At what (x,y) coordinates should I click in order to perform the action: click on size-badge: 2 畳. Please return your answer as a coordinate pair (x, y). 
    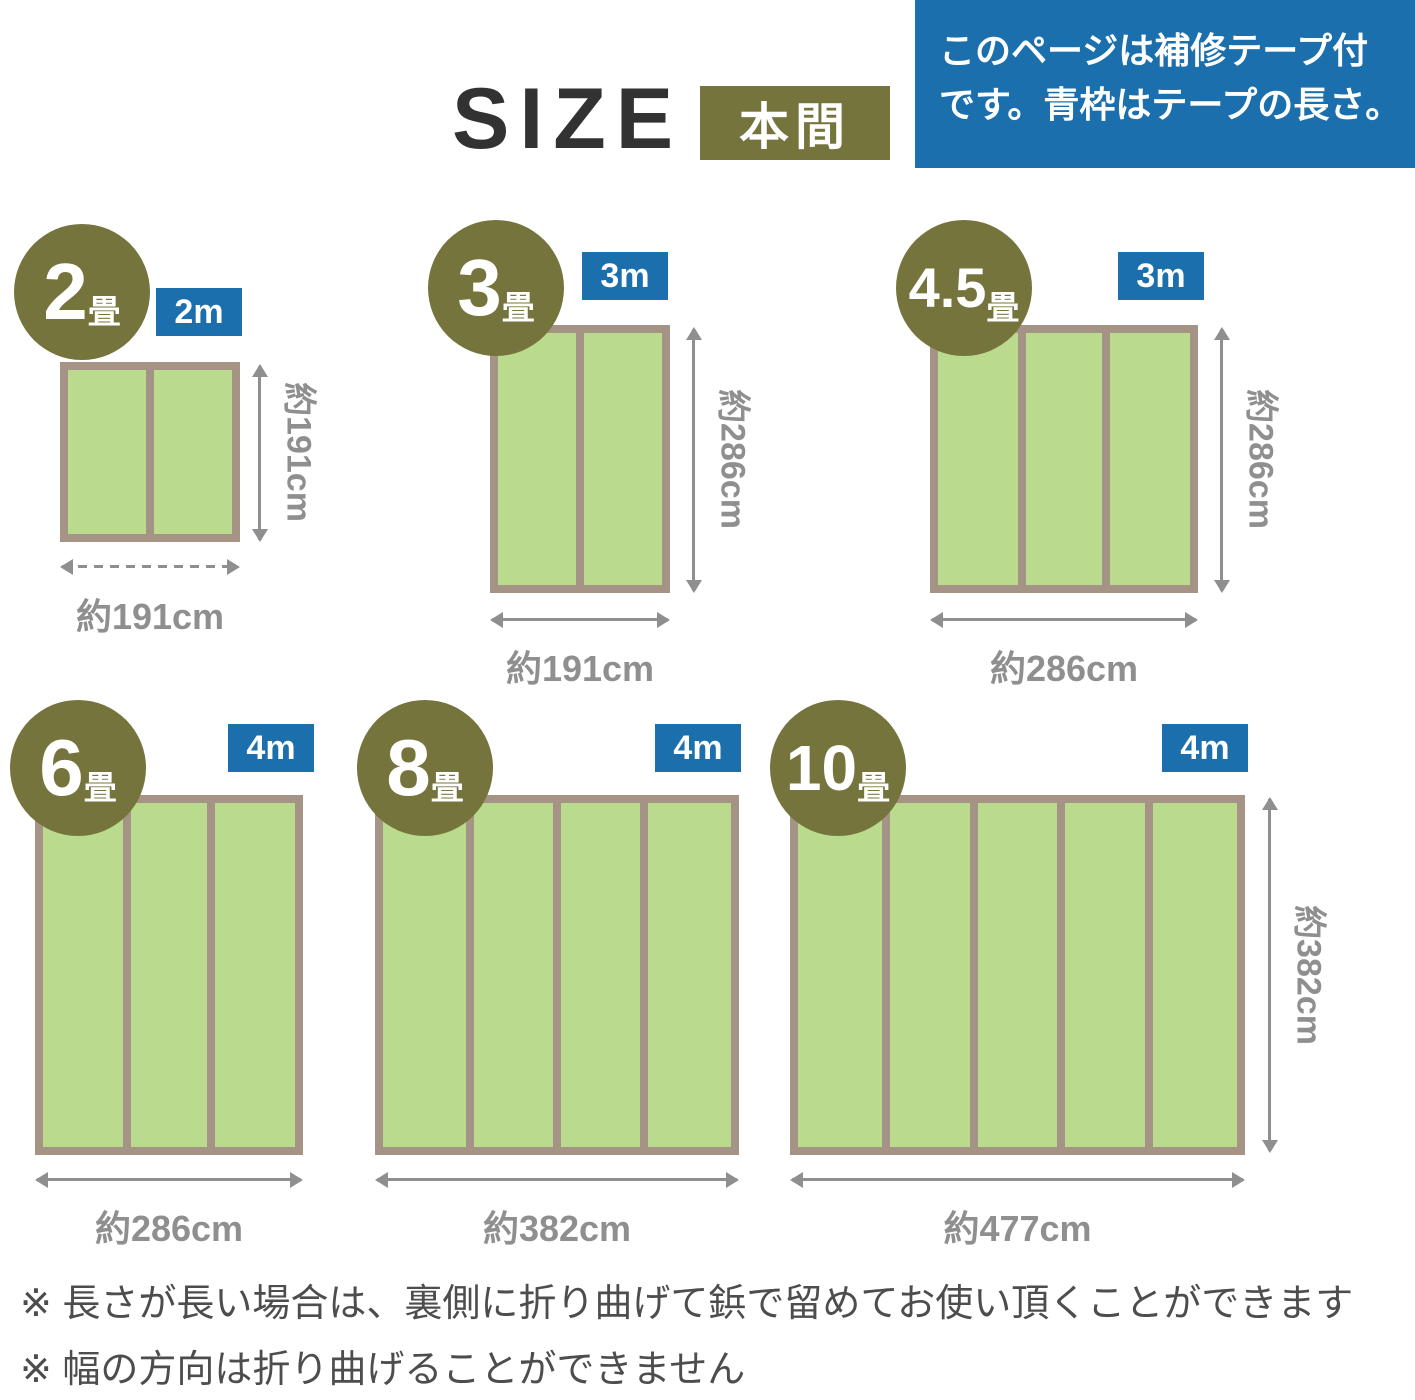
    Looking at the image, I should click on (82, 292).